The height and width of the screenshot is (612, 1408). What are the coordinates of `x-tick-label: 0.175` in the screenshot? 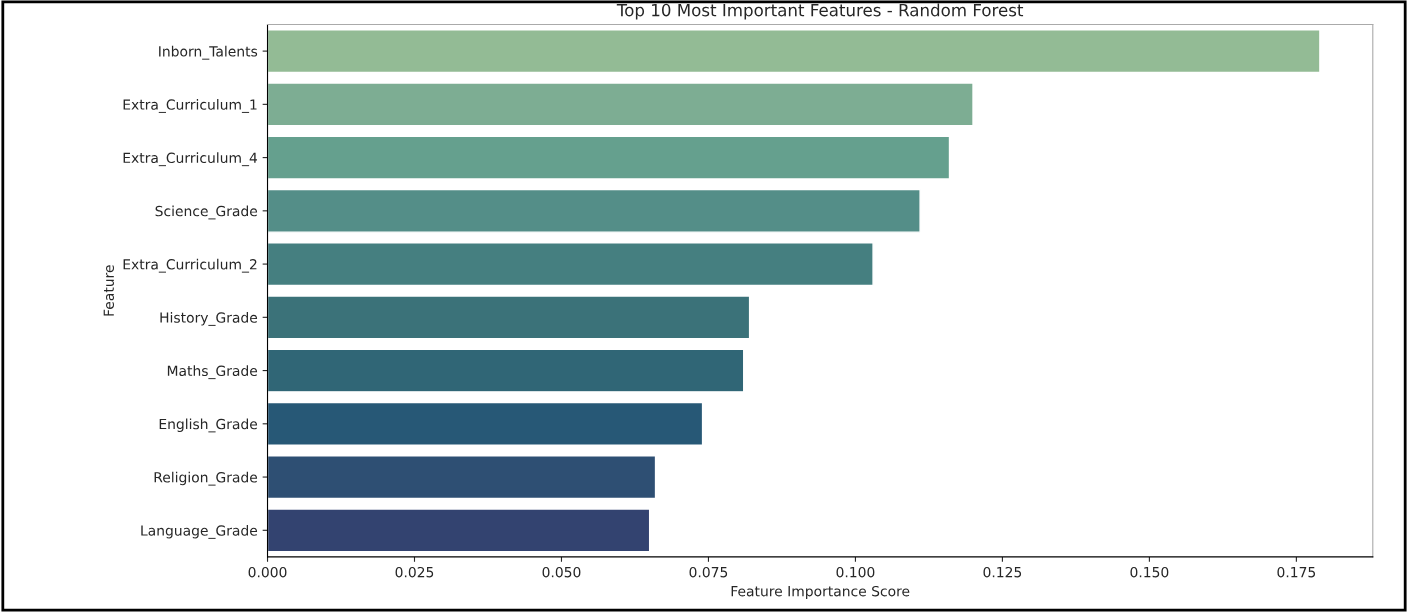 It's located at (1296, 572).